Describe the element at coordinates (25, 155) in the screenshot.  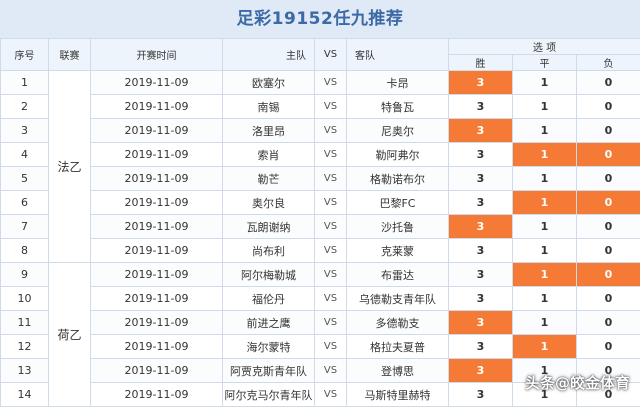
I see `seq-cell: 4` at that location.